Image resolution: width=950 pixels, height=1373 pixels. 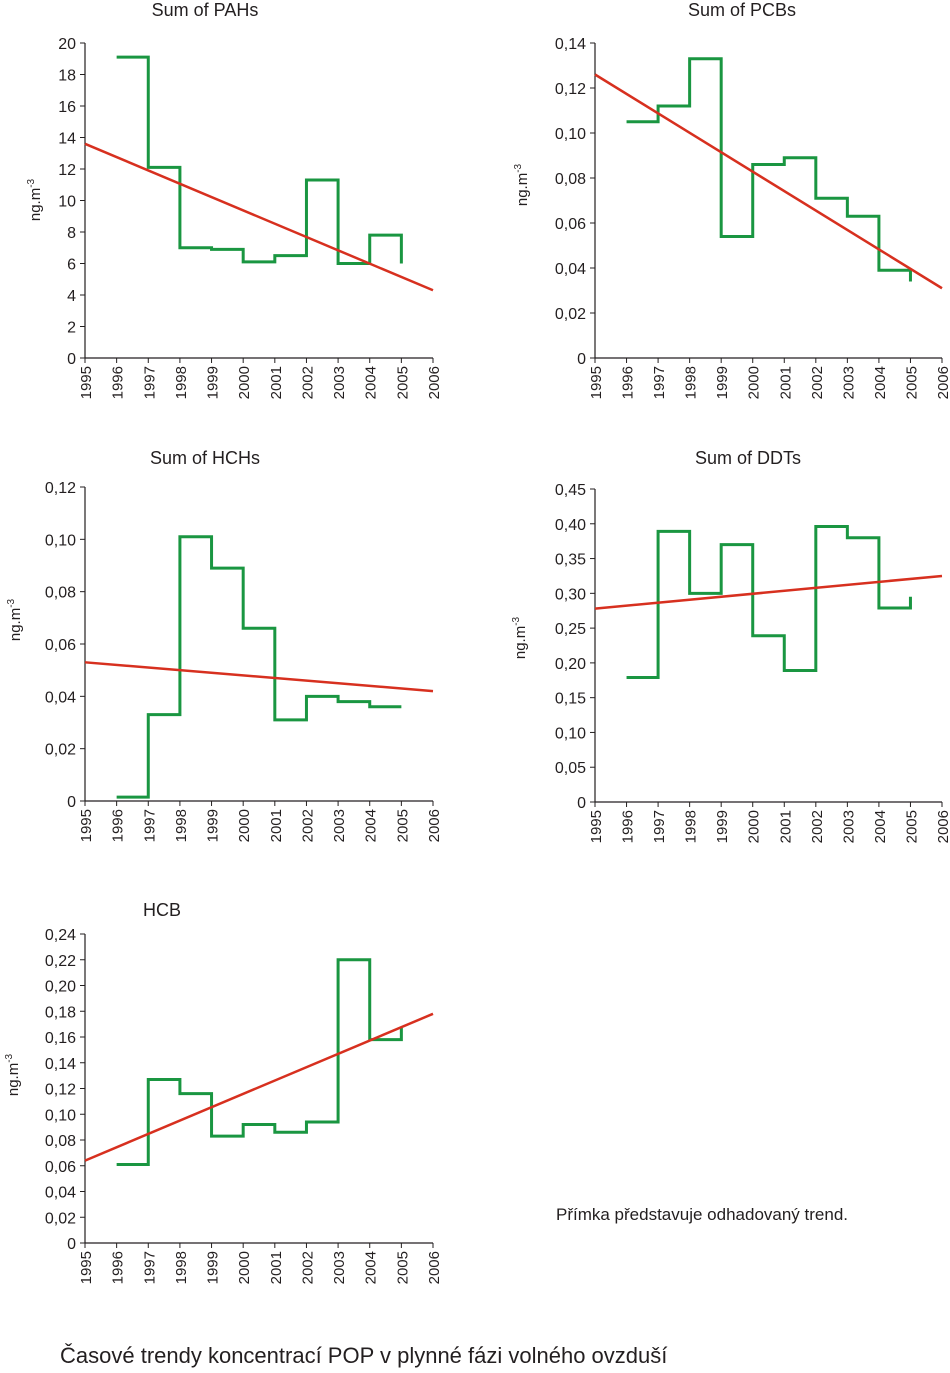 I want to click on y-tick-label: 0,45, so click(x=570, y=490).